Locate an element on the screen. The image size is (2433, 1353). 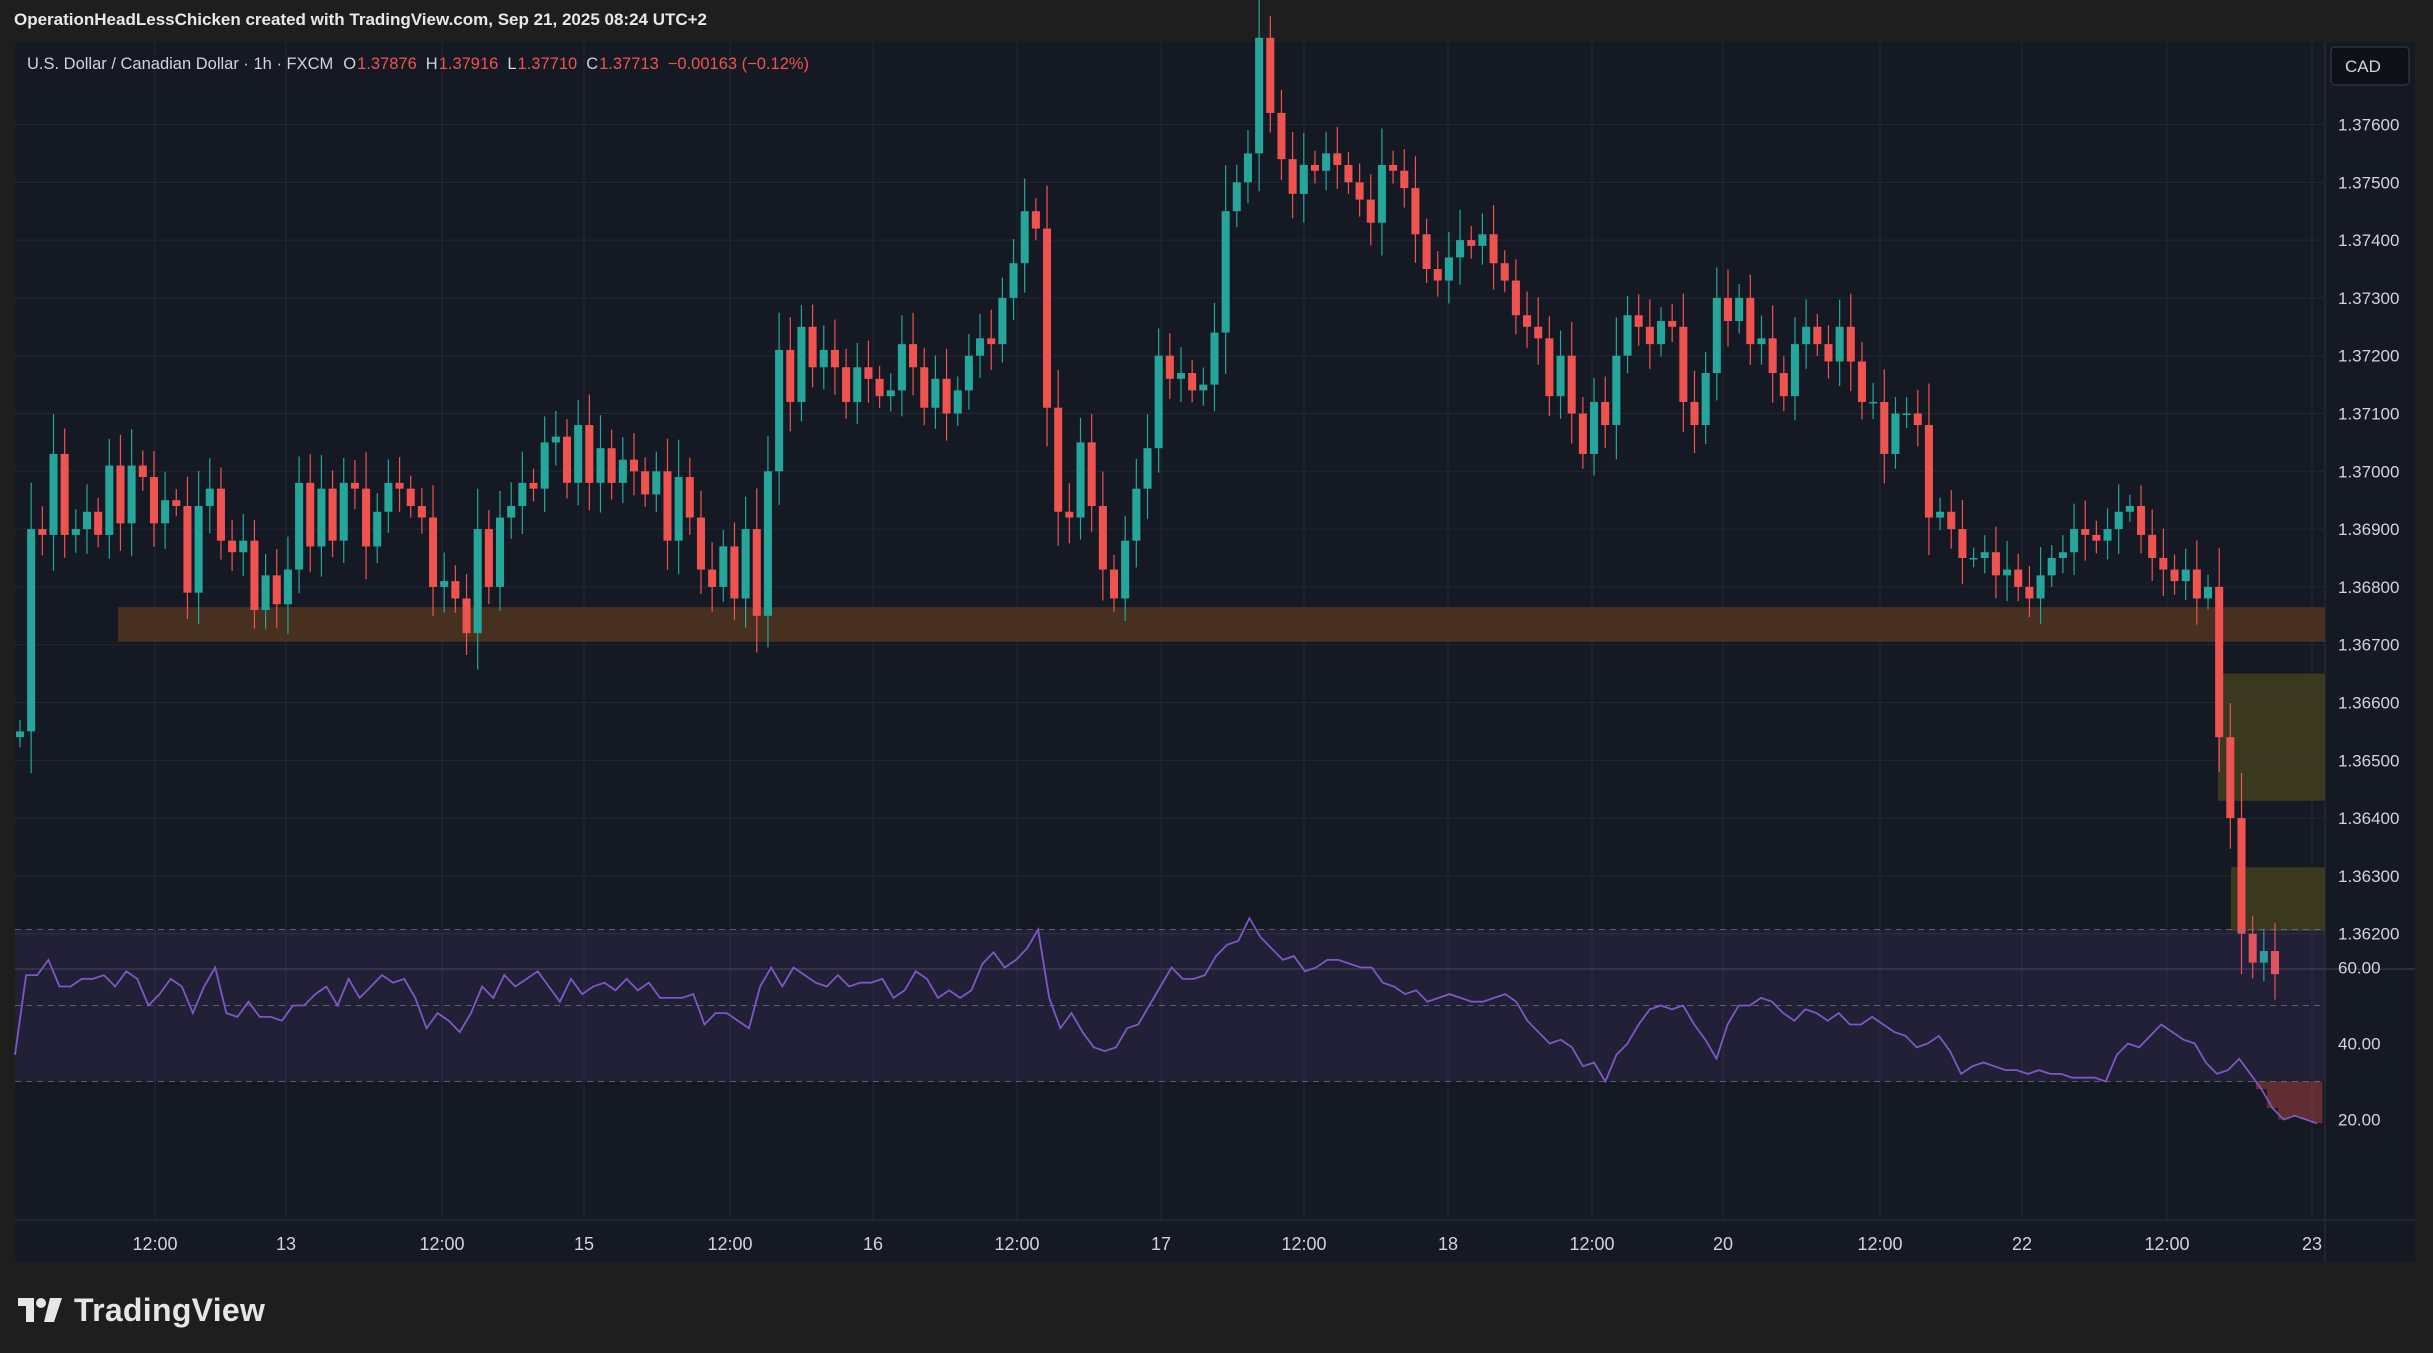
tradingview-brand: TradingView is located at coordinates (140, 1310).